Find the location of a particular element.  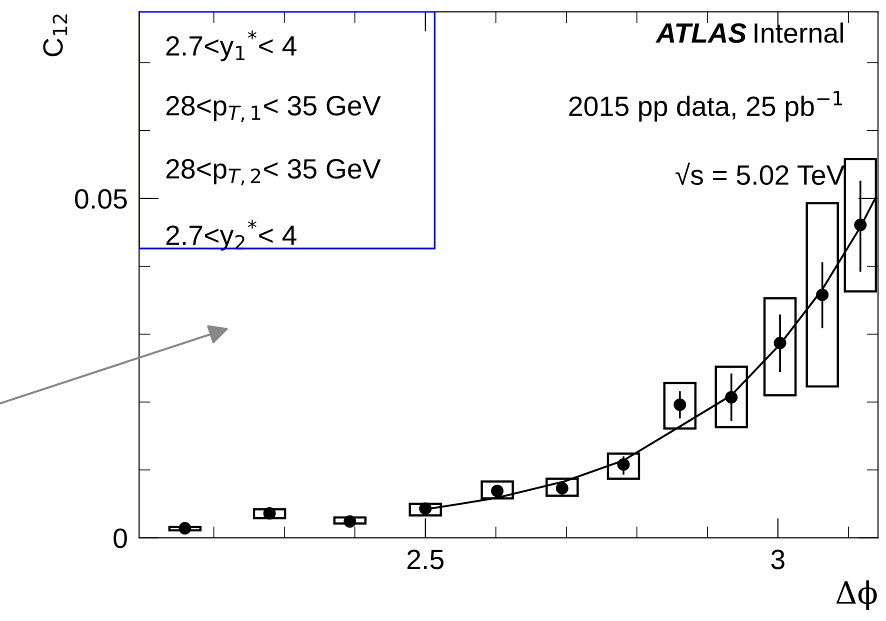

x-tick-label: 2.5 is located at coordinates (425, 560).